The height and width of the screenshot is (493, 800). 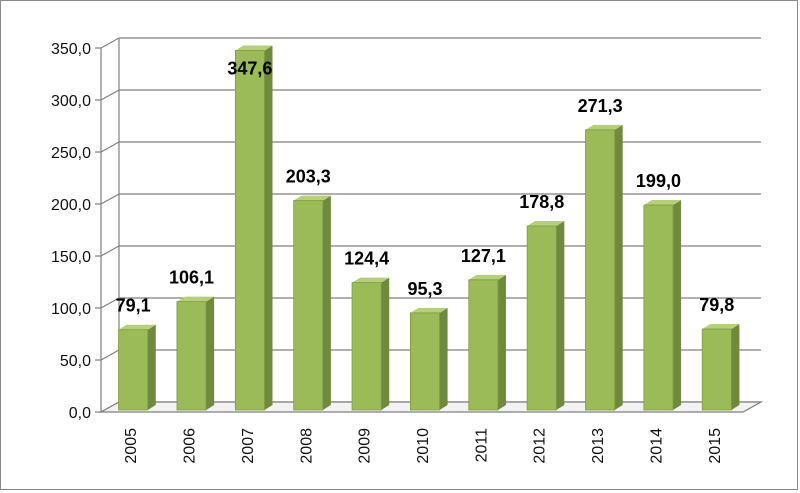 What do you see at coordinates (71, 309) in the screenshot?
I see `y-tick-label: 100,0` at bounding box center [71, 309].